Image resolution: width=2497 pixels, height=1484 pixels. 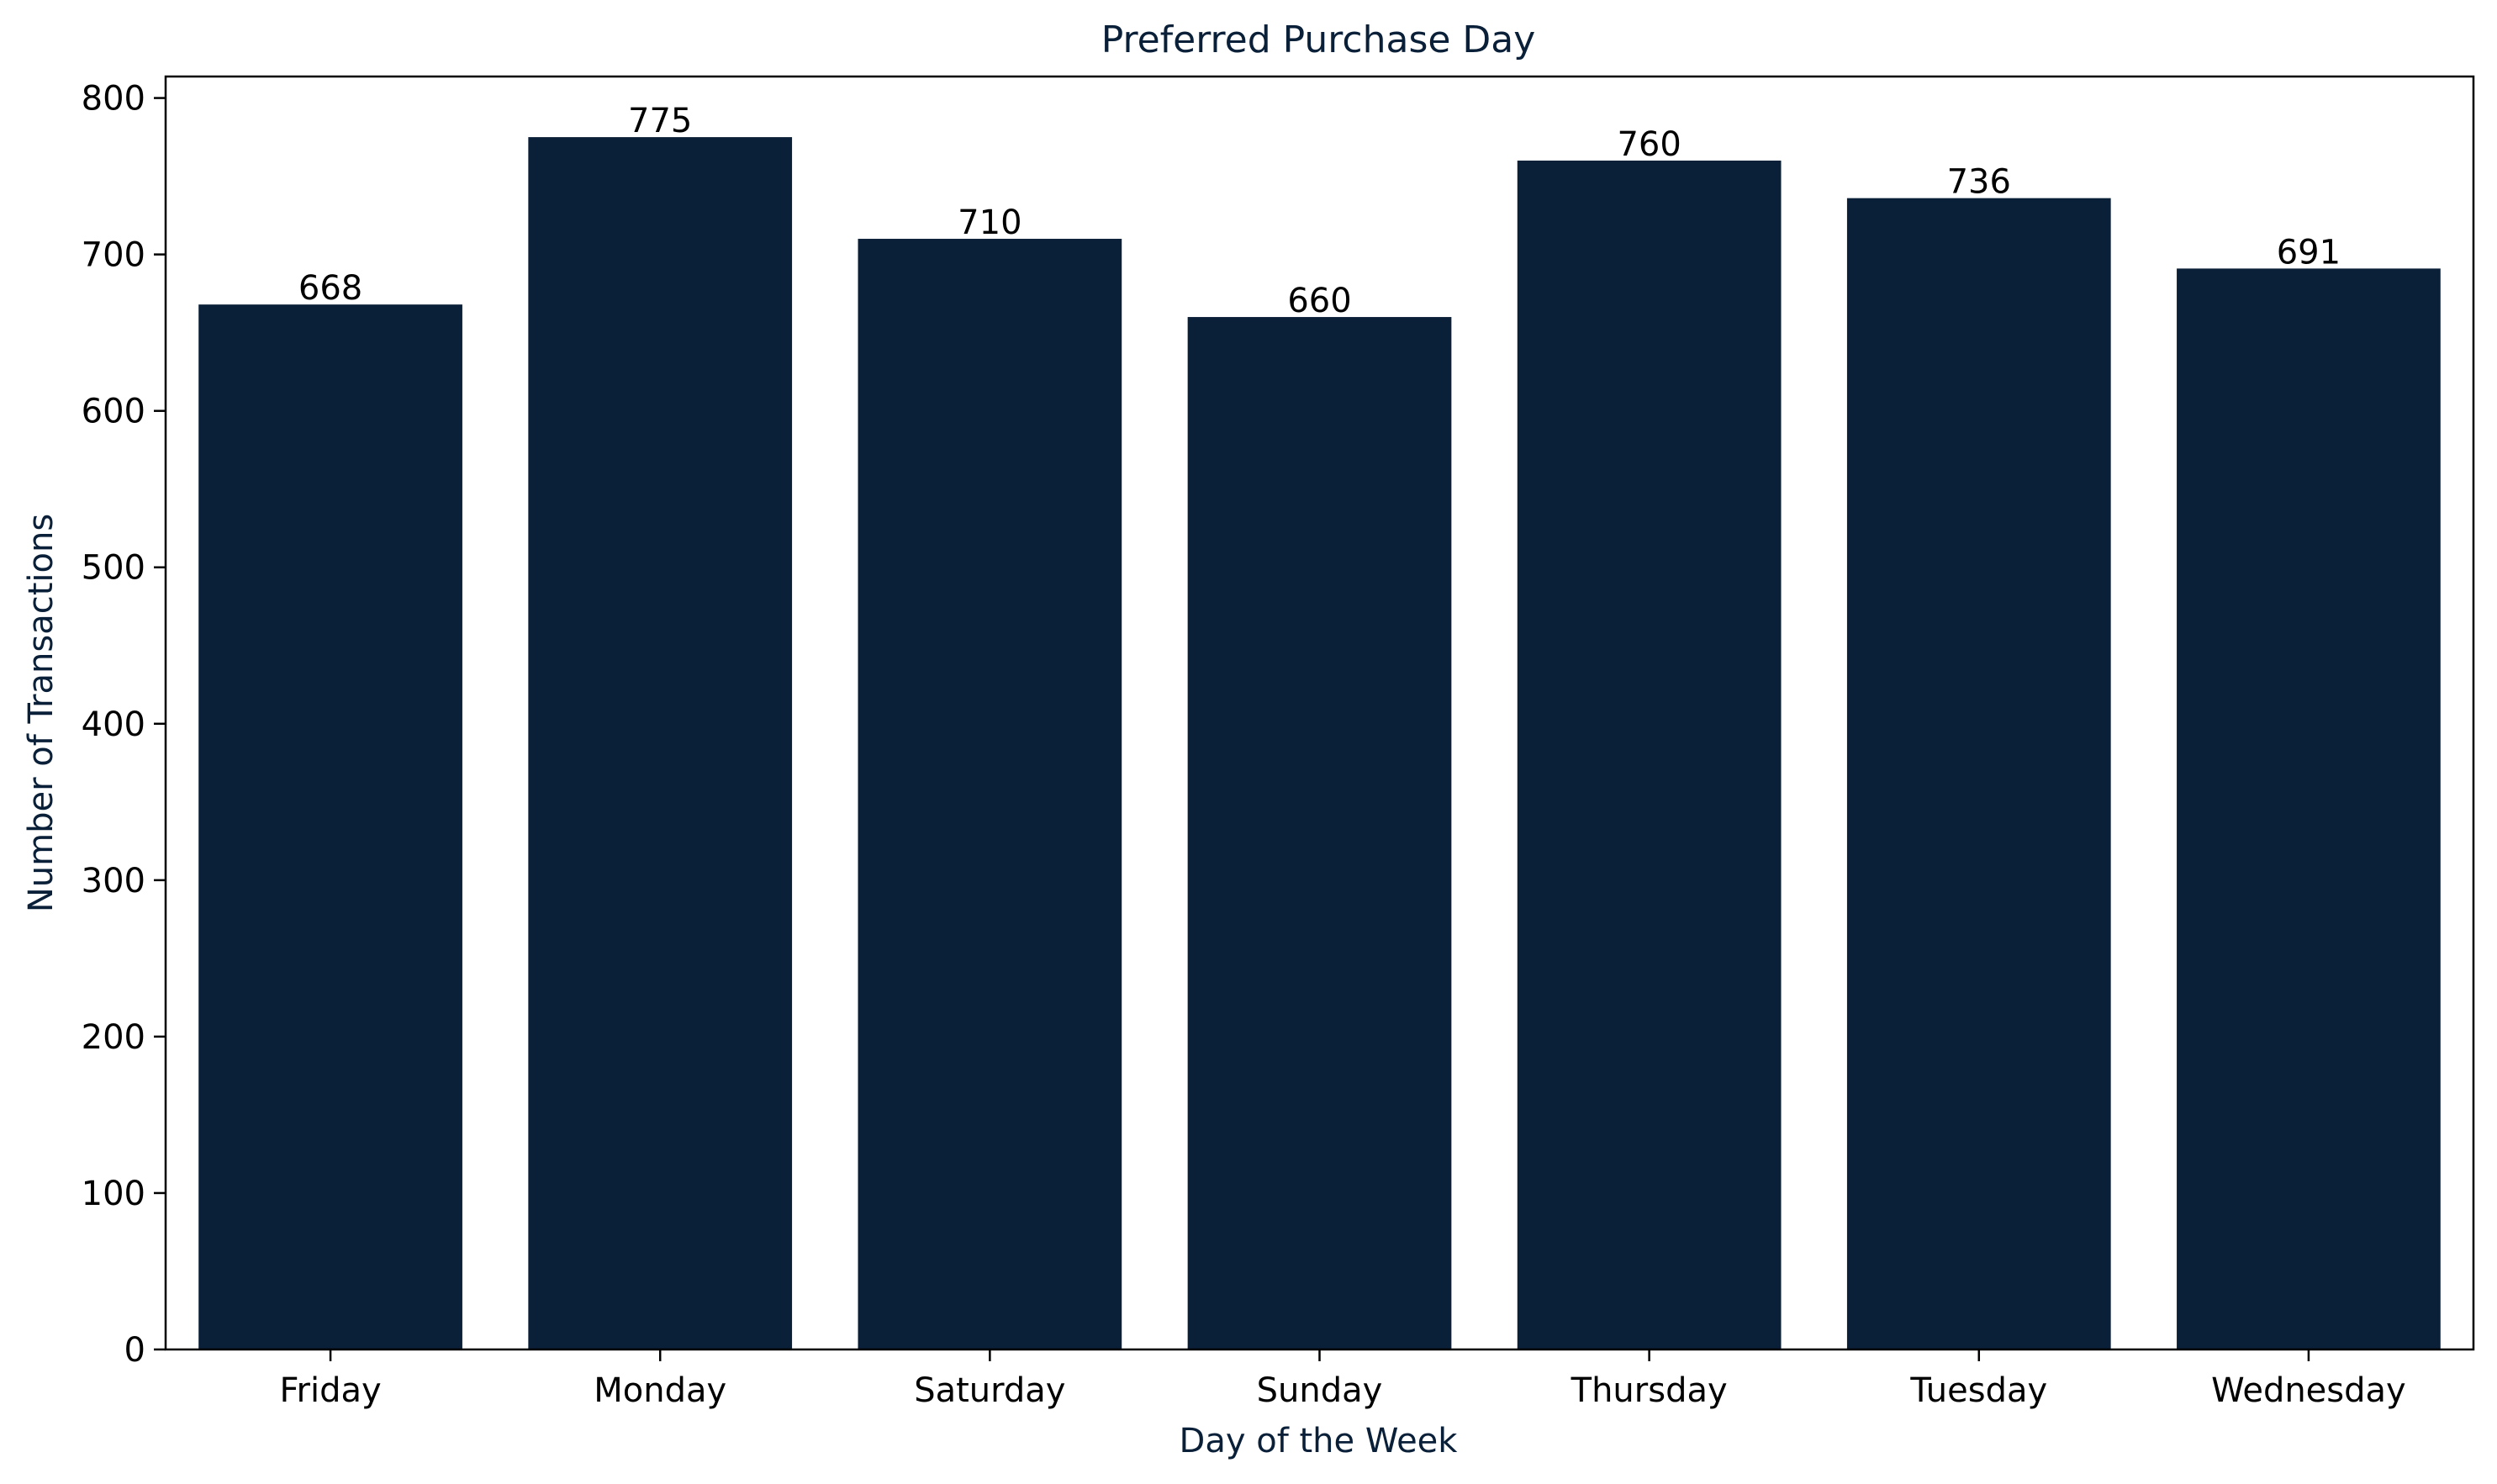 I want to click on y-tick-label-600: 600, so click(x=113, y=412).